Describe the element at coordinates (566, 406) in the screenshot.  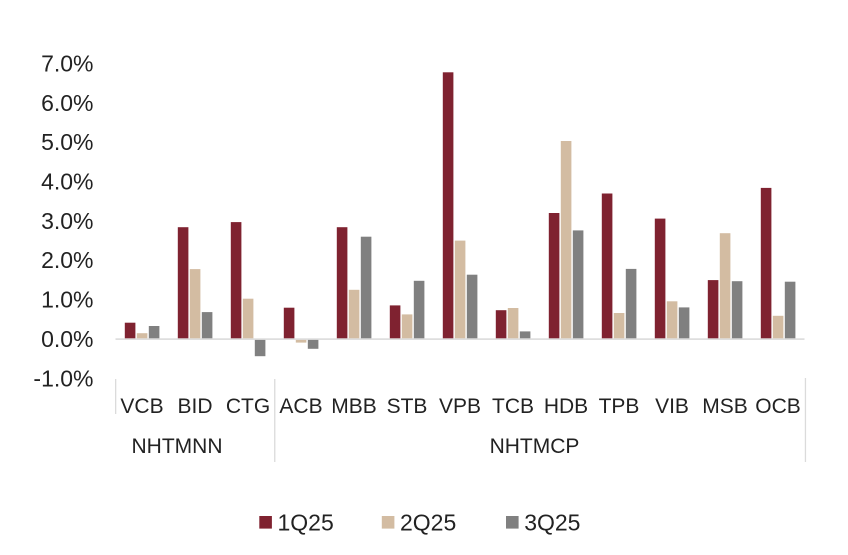
I see `svg-text: HDB` at that location.